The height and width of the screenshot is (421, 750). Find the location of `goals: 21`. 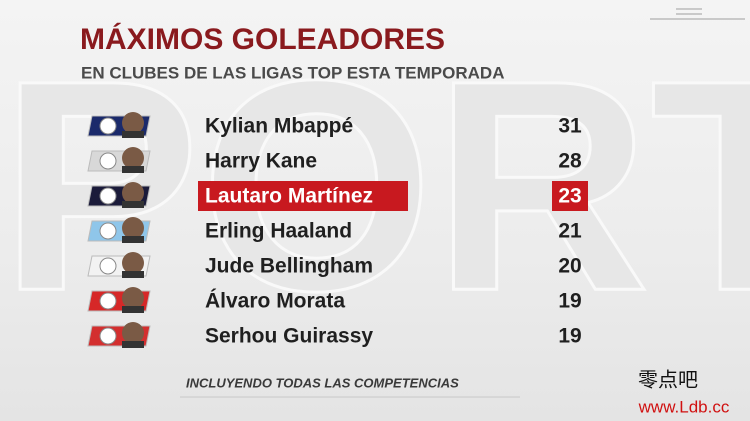

goals: 21 is located at coordinates (570, 231).